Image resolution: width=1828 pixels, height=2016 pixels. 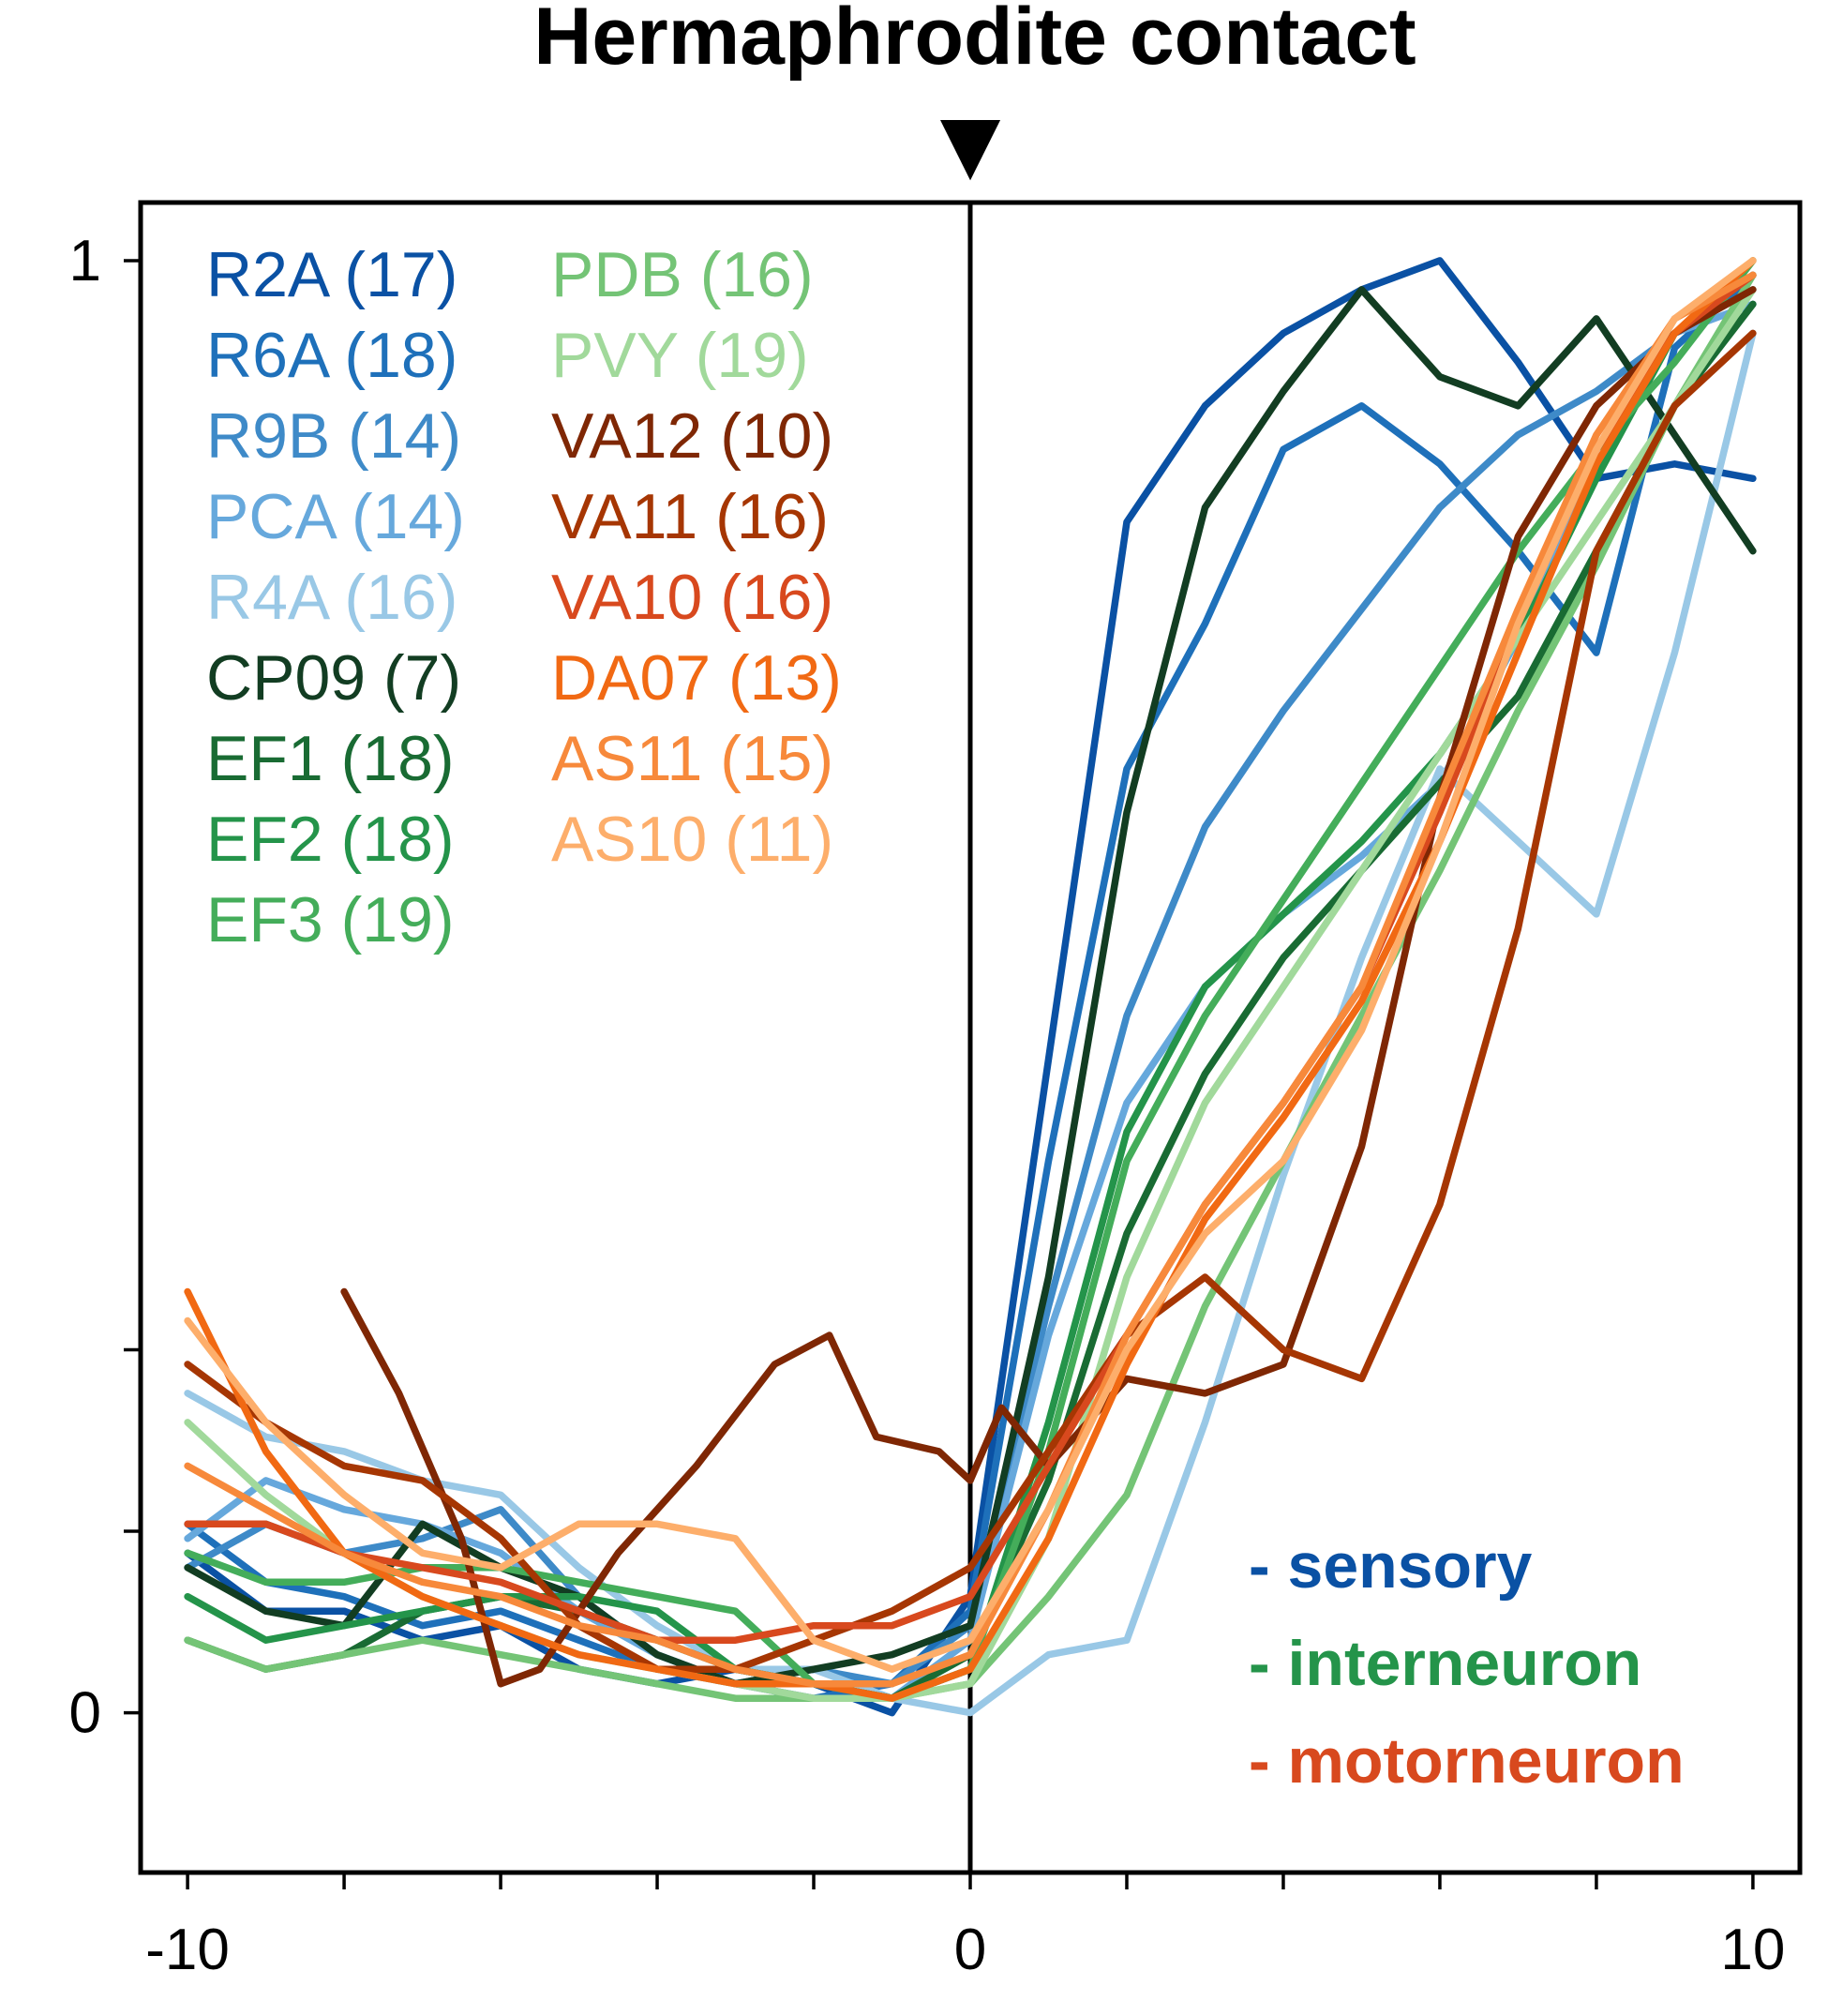 What do you see at coordinates (85, 1713) in the screenshot?
I see `y-tick-label: 0` at bounding box center [85, 1713].